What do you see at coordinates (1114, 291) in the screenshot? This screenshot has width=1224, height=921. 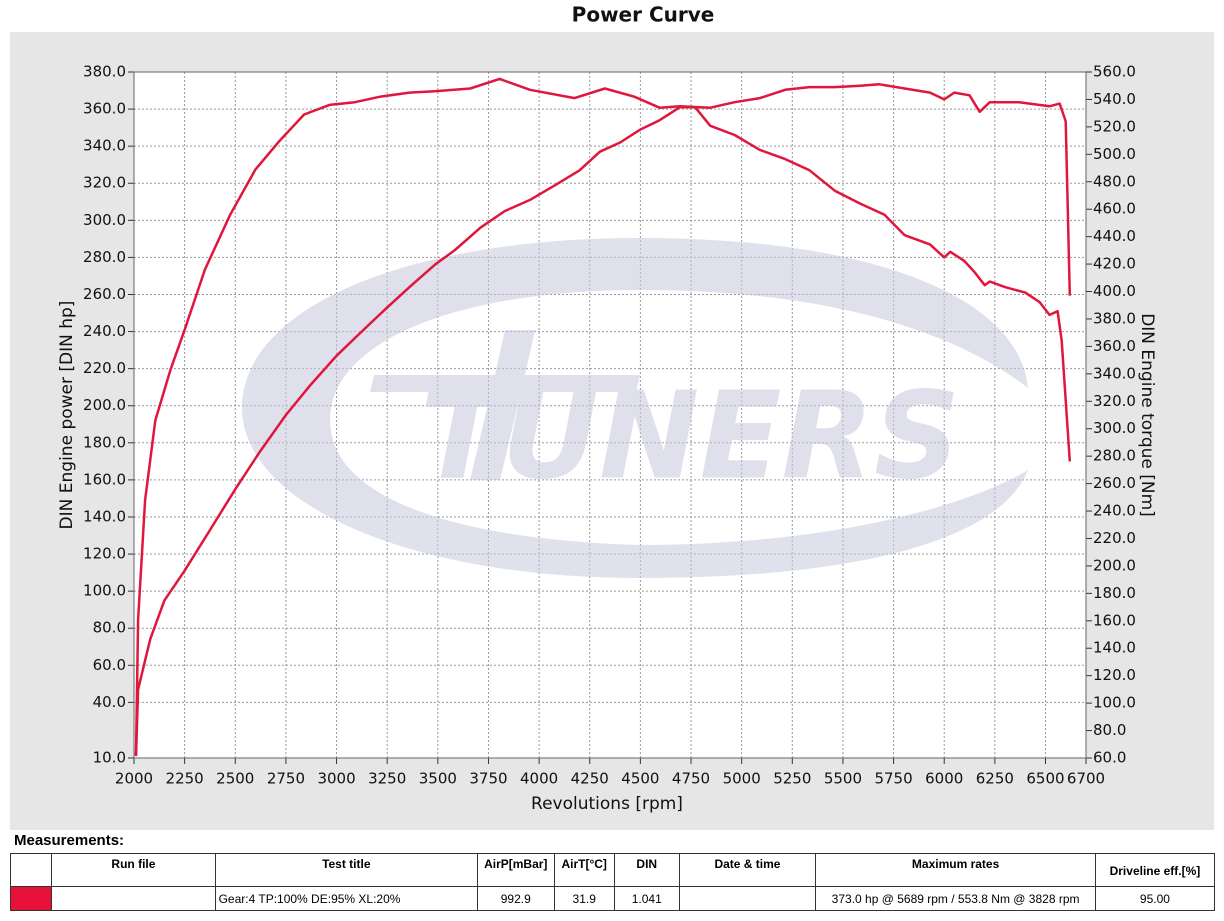 I see `y2-tick-label: 400.0` at bounding box center [1114, 291].